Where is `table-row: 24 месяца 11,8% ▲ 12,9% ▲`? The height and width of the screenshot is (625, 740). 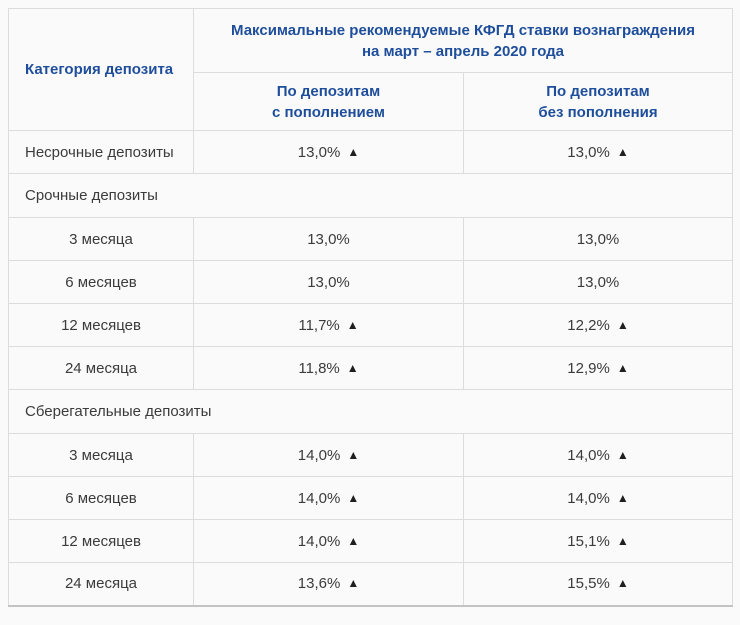 table-row: 24 месяца 11,8% ▲ 12,9% ▲ is located at coordinates (371, 368).